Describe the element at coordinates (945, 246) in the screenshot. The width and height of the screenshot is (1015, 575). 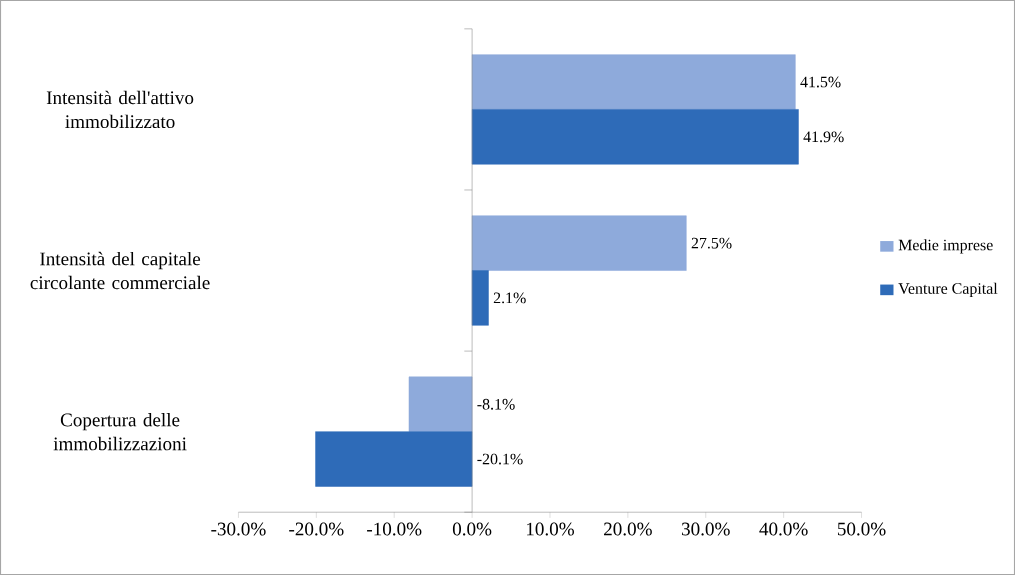
I see `legend-label: Medie imprese` at that location.